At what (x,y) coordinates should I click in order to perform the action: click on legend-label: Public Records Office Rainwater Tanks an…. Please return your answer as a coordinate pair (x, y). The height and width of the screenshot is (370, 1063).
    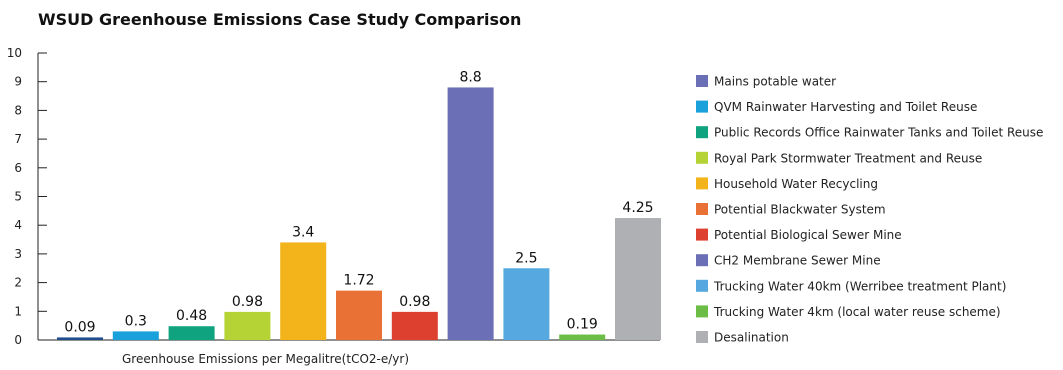
    Looking at the image, I should click on (878, 133).